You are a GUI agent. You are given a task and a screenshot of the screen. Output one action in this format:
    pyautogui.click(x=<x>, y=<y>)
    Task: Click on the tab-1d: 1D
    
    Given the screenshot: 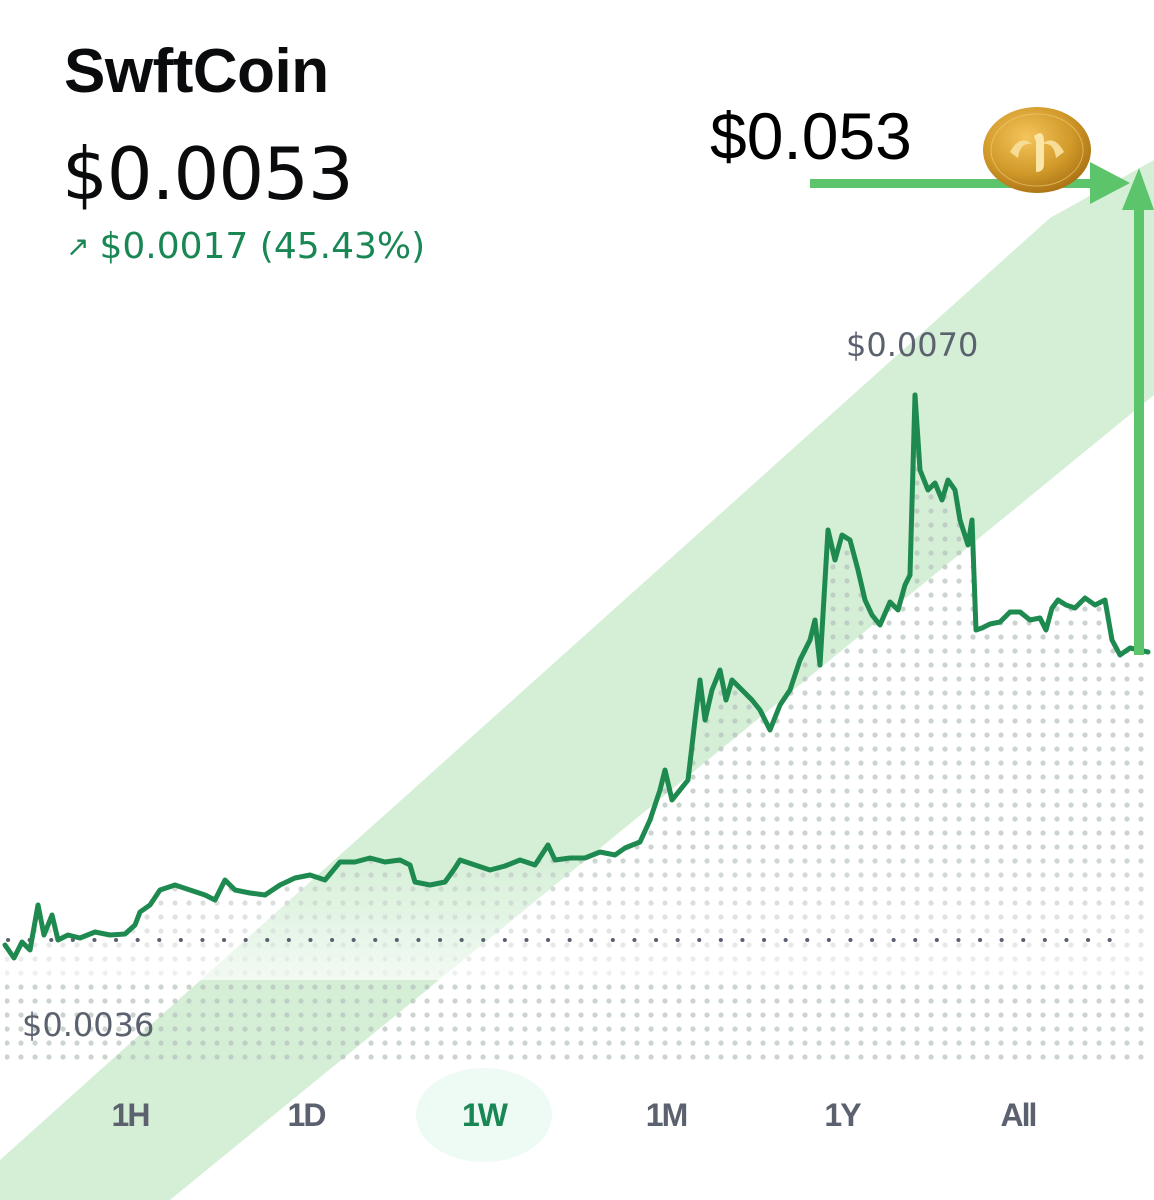 What is the action you would take?
    pyautogui.click(x=307, y=1114)
    